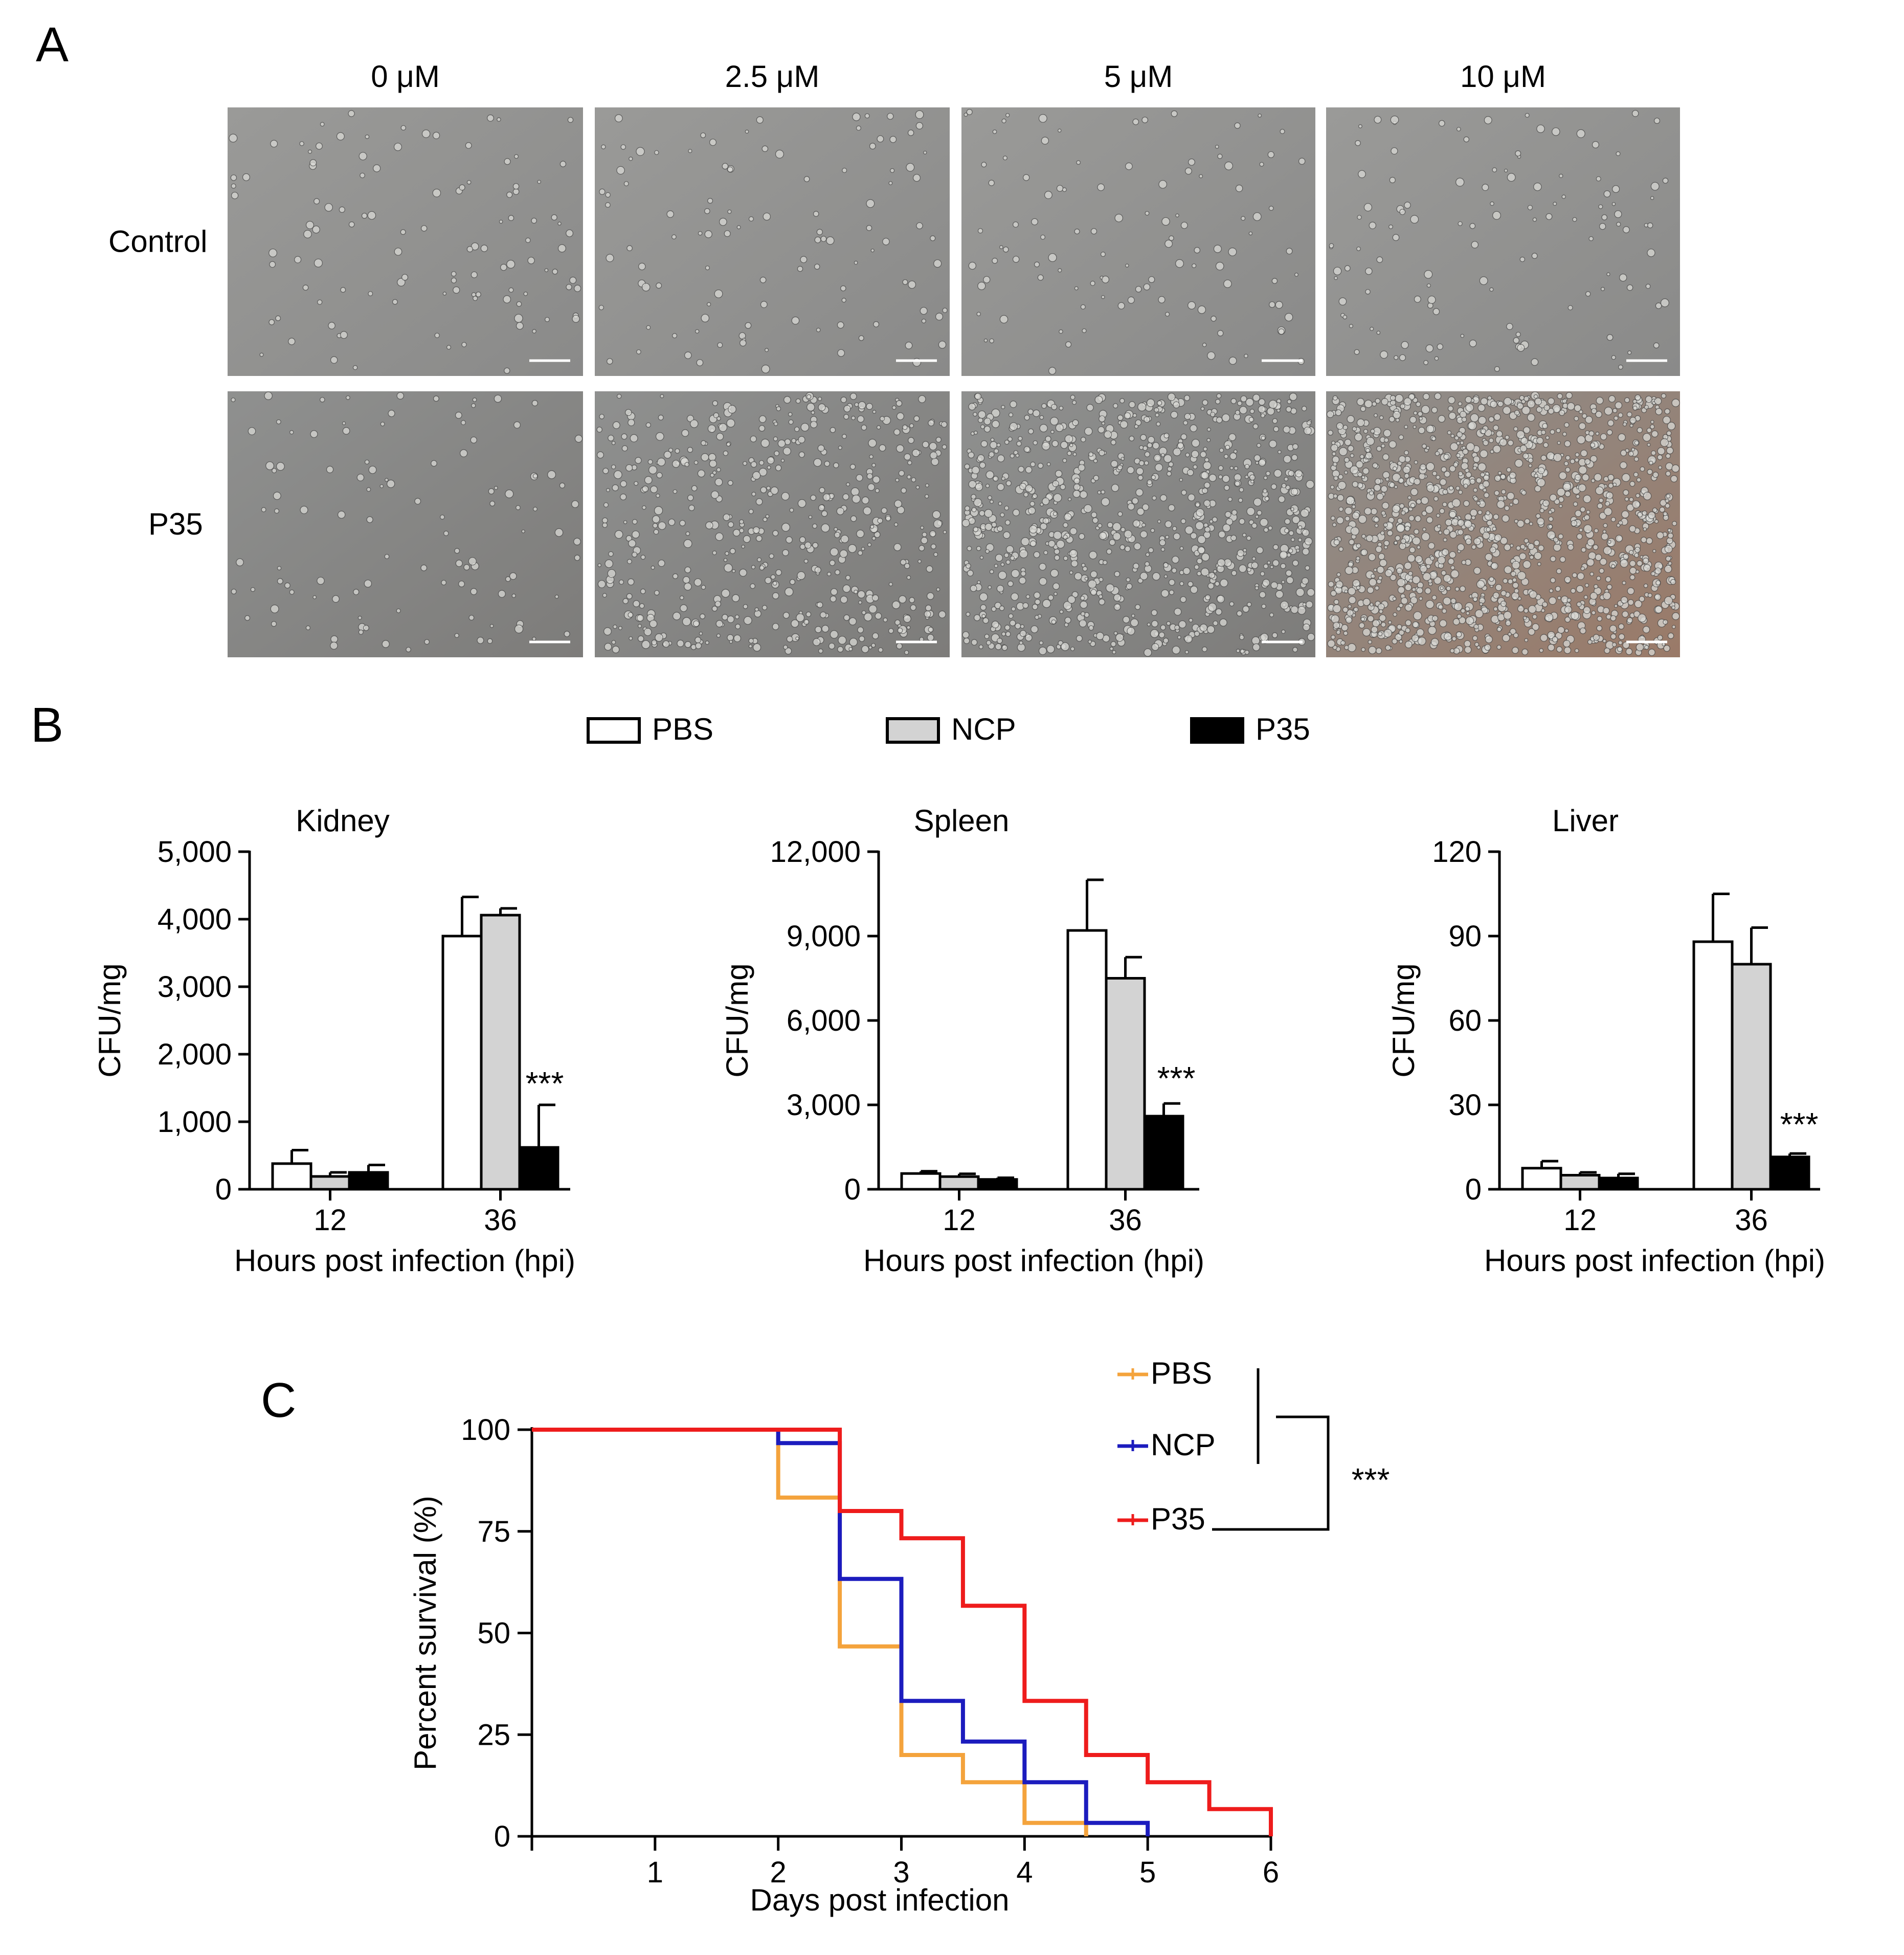  Describe the element at coordinates (175, 524) in the screenshot. I see `row-label: P35` at that location.